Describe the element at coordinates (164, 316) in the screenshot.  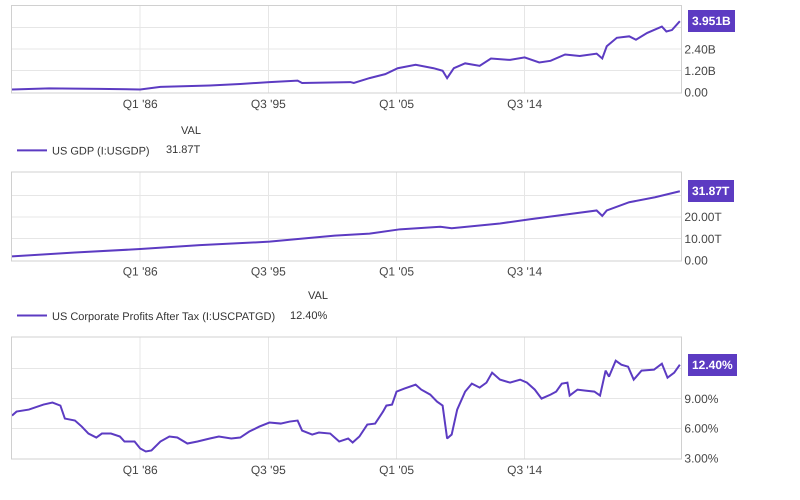
I see `legend-label: US Corporate Profits After Tax (I:USCPATGD)` at that location.